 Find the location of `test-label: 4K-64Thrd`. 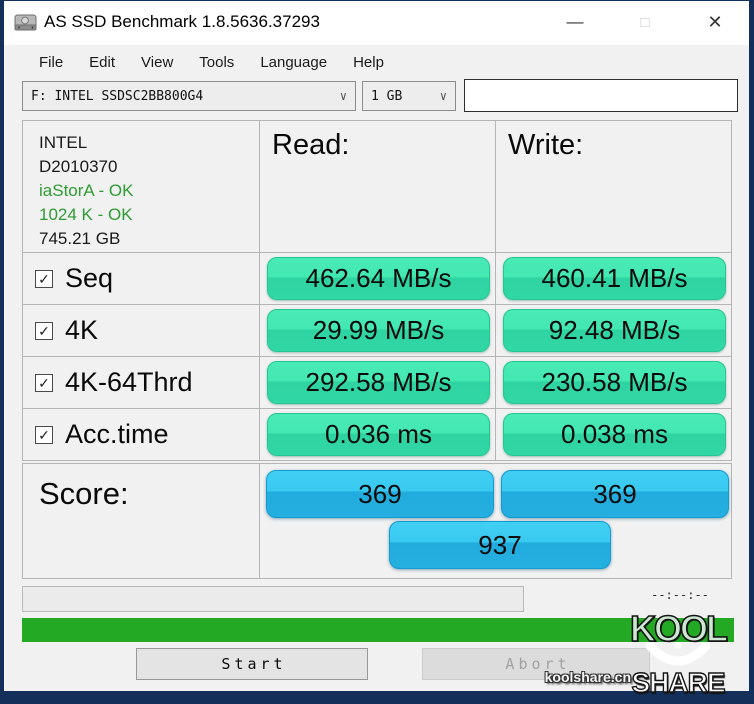

test-label: 4K-64Thrd is located at coordinates (129, 382).